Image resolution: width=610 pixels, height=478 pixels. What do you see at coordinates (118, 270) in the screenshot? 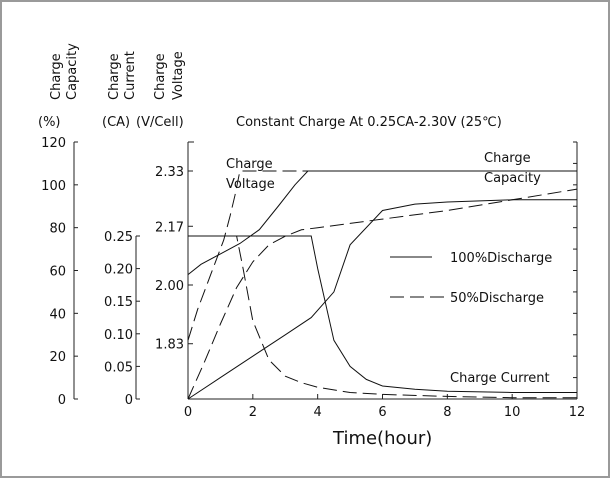
I see `current-tick-label: 0.20` at bounding box center [118, 270].